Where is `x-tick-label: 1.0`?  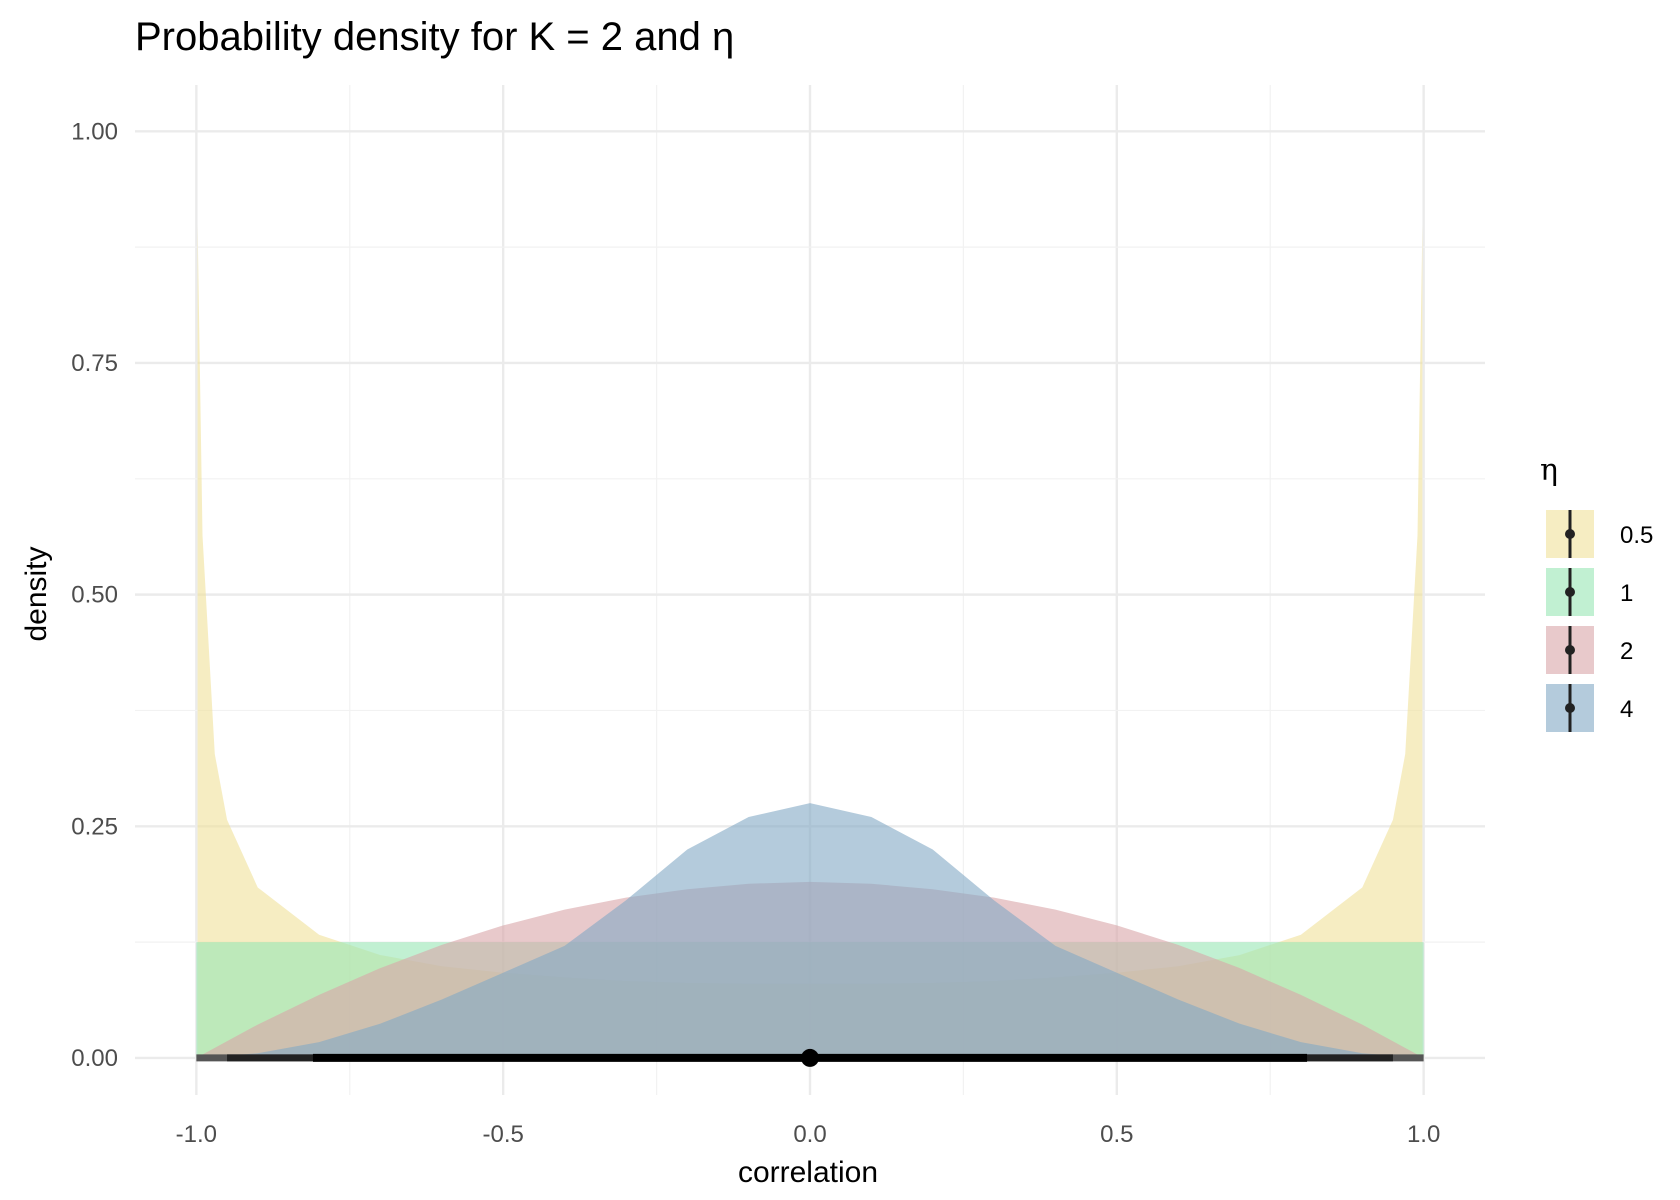 x-tick-label: 1.0 is located at coordinates (1423, 1134).